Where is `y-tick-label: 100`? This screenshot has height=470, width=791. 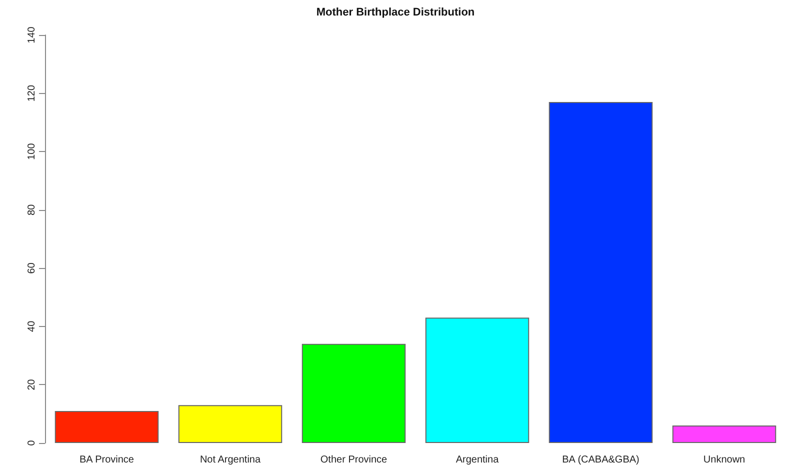 y-tick-label: 100 is located at coordinates (32, 151).